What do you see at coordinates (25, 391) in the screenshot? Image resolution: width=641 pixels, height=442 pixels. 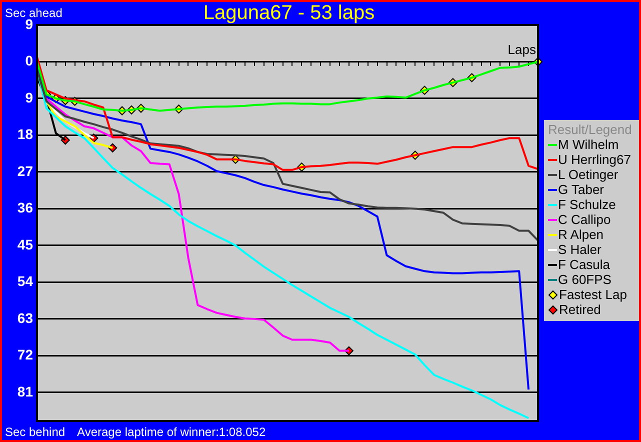 I see `y-tick-label: 81` at bounding box center [25, 391].